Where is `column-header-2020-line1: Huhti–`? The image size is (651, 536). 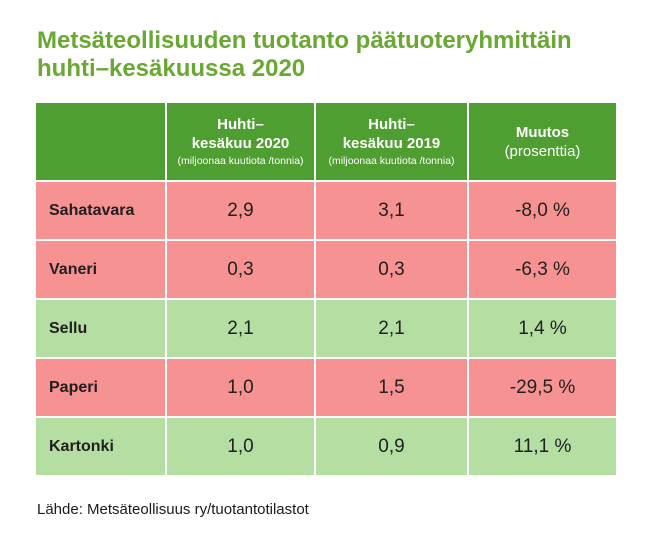
column-header-2020-line1: Huhti– is located at coordinates (240, 124).